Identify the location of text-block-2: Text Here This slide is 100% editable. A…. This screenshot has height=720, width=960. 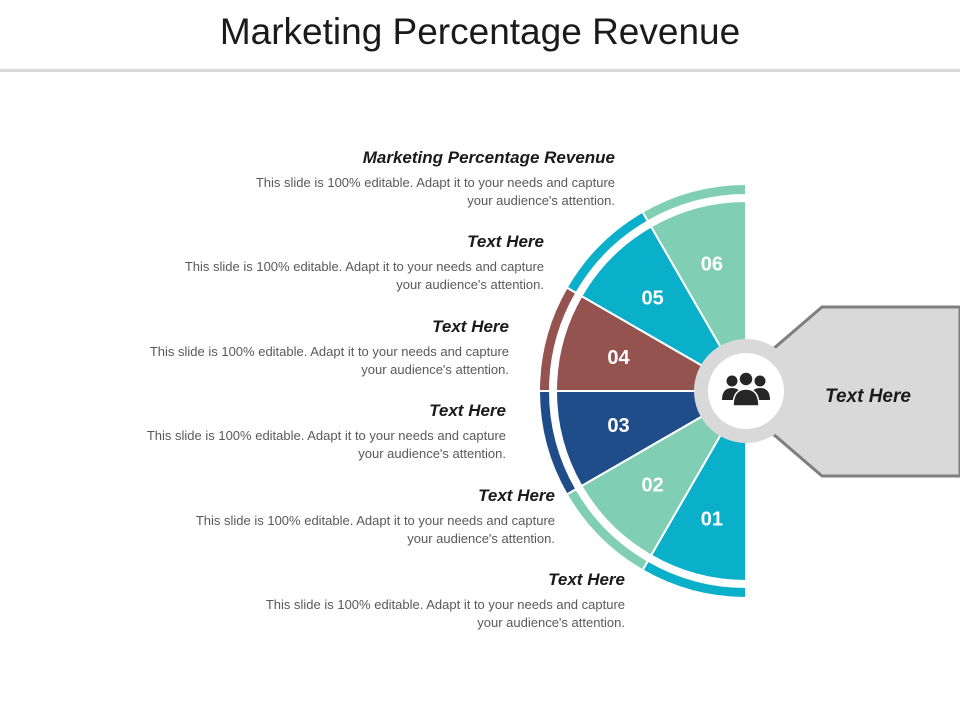
(359, 262).